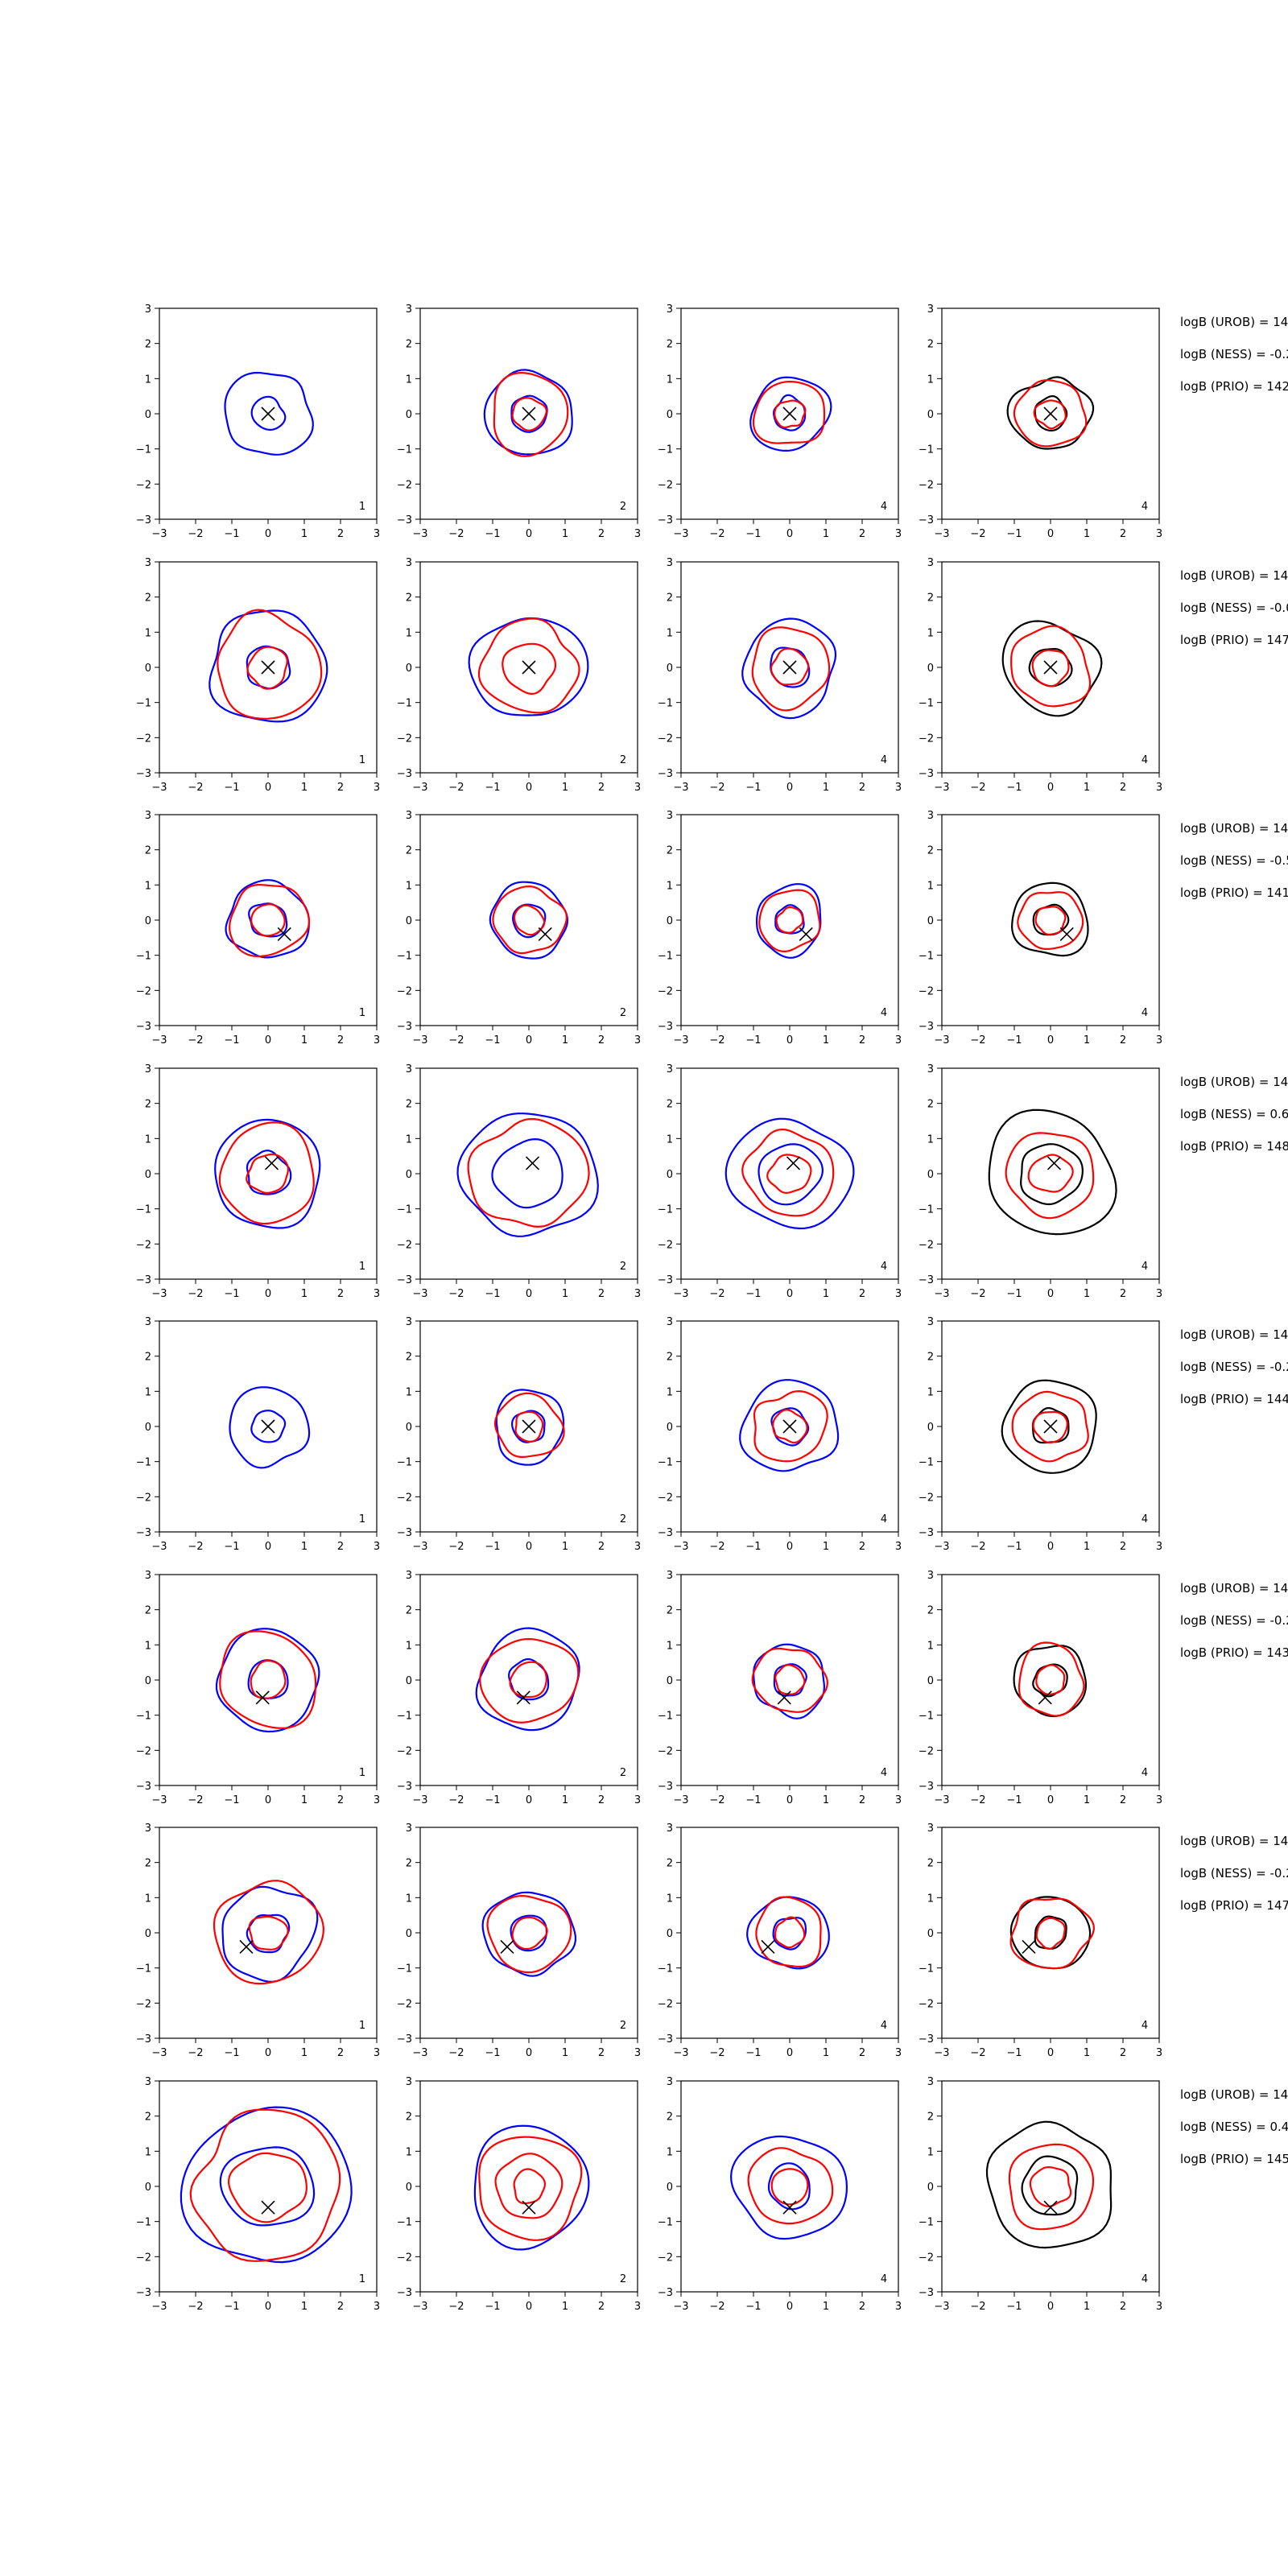 The image size is (1288, 2576). I want to click on panel-label: 4, so click(1144, 2279).